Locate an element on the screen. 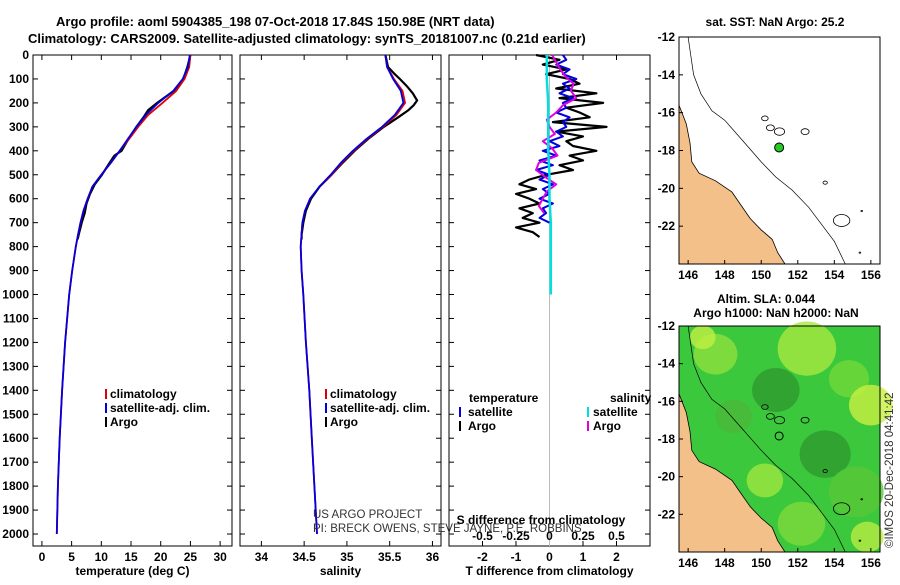 The width and height of the screenshot is (900, 585). x-tick-label: 20 is located at coordinates (161, 557).